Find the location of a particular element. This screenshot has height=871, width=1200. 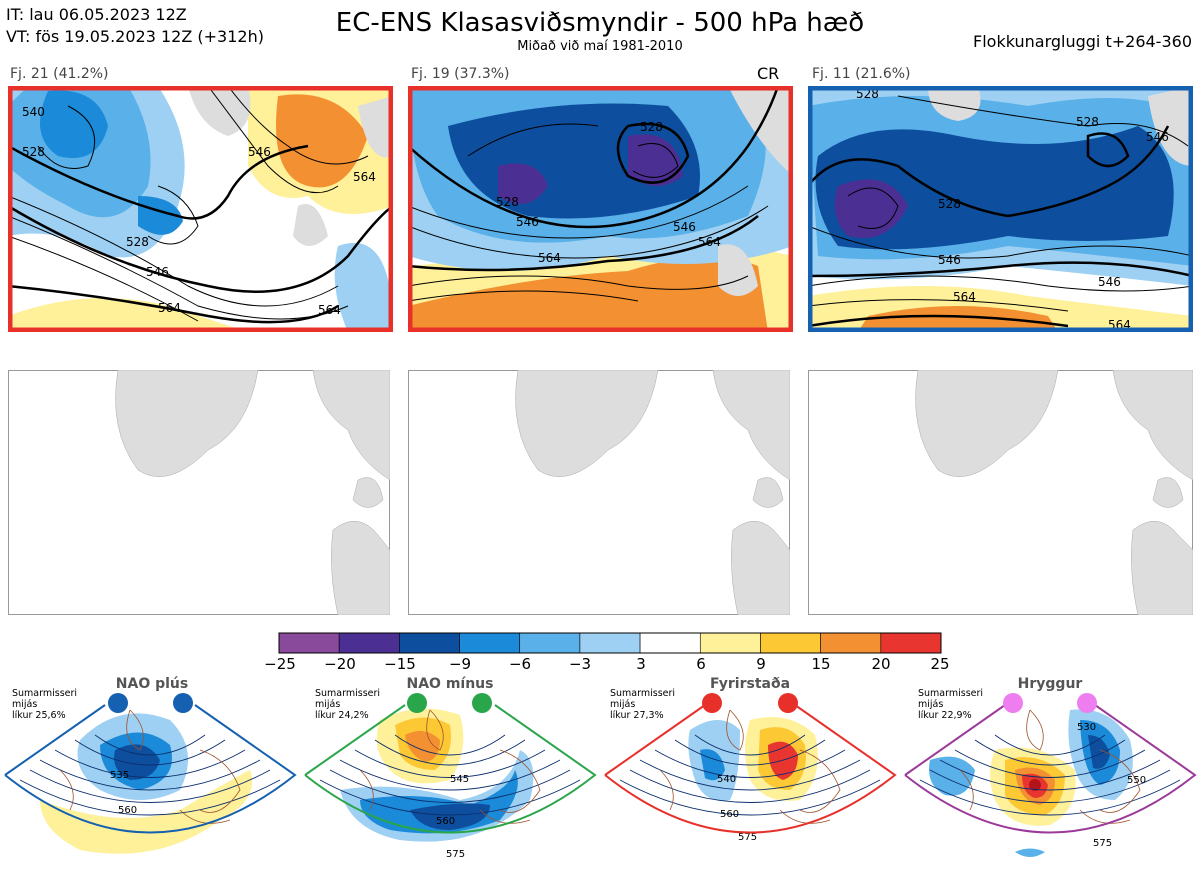

pattern-4-note: Sumarmisseri mijás líkur 22,9% is located at coordinates (951, 704).